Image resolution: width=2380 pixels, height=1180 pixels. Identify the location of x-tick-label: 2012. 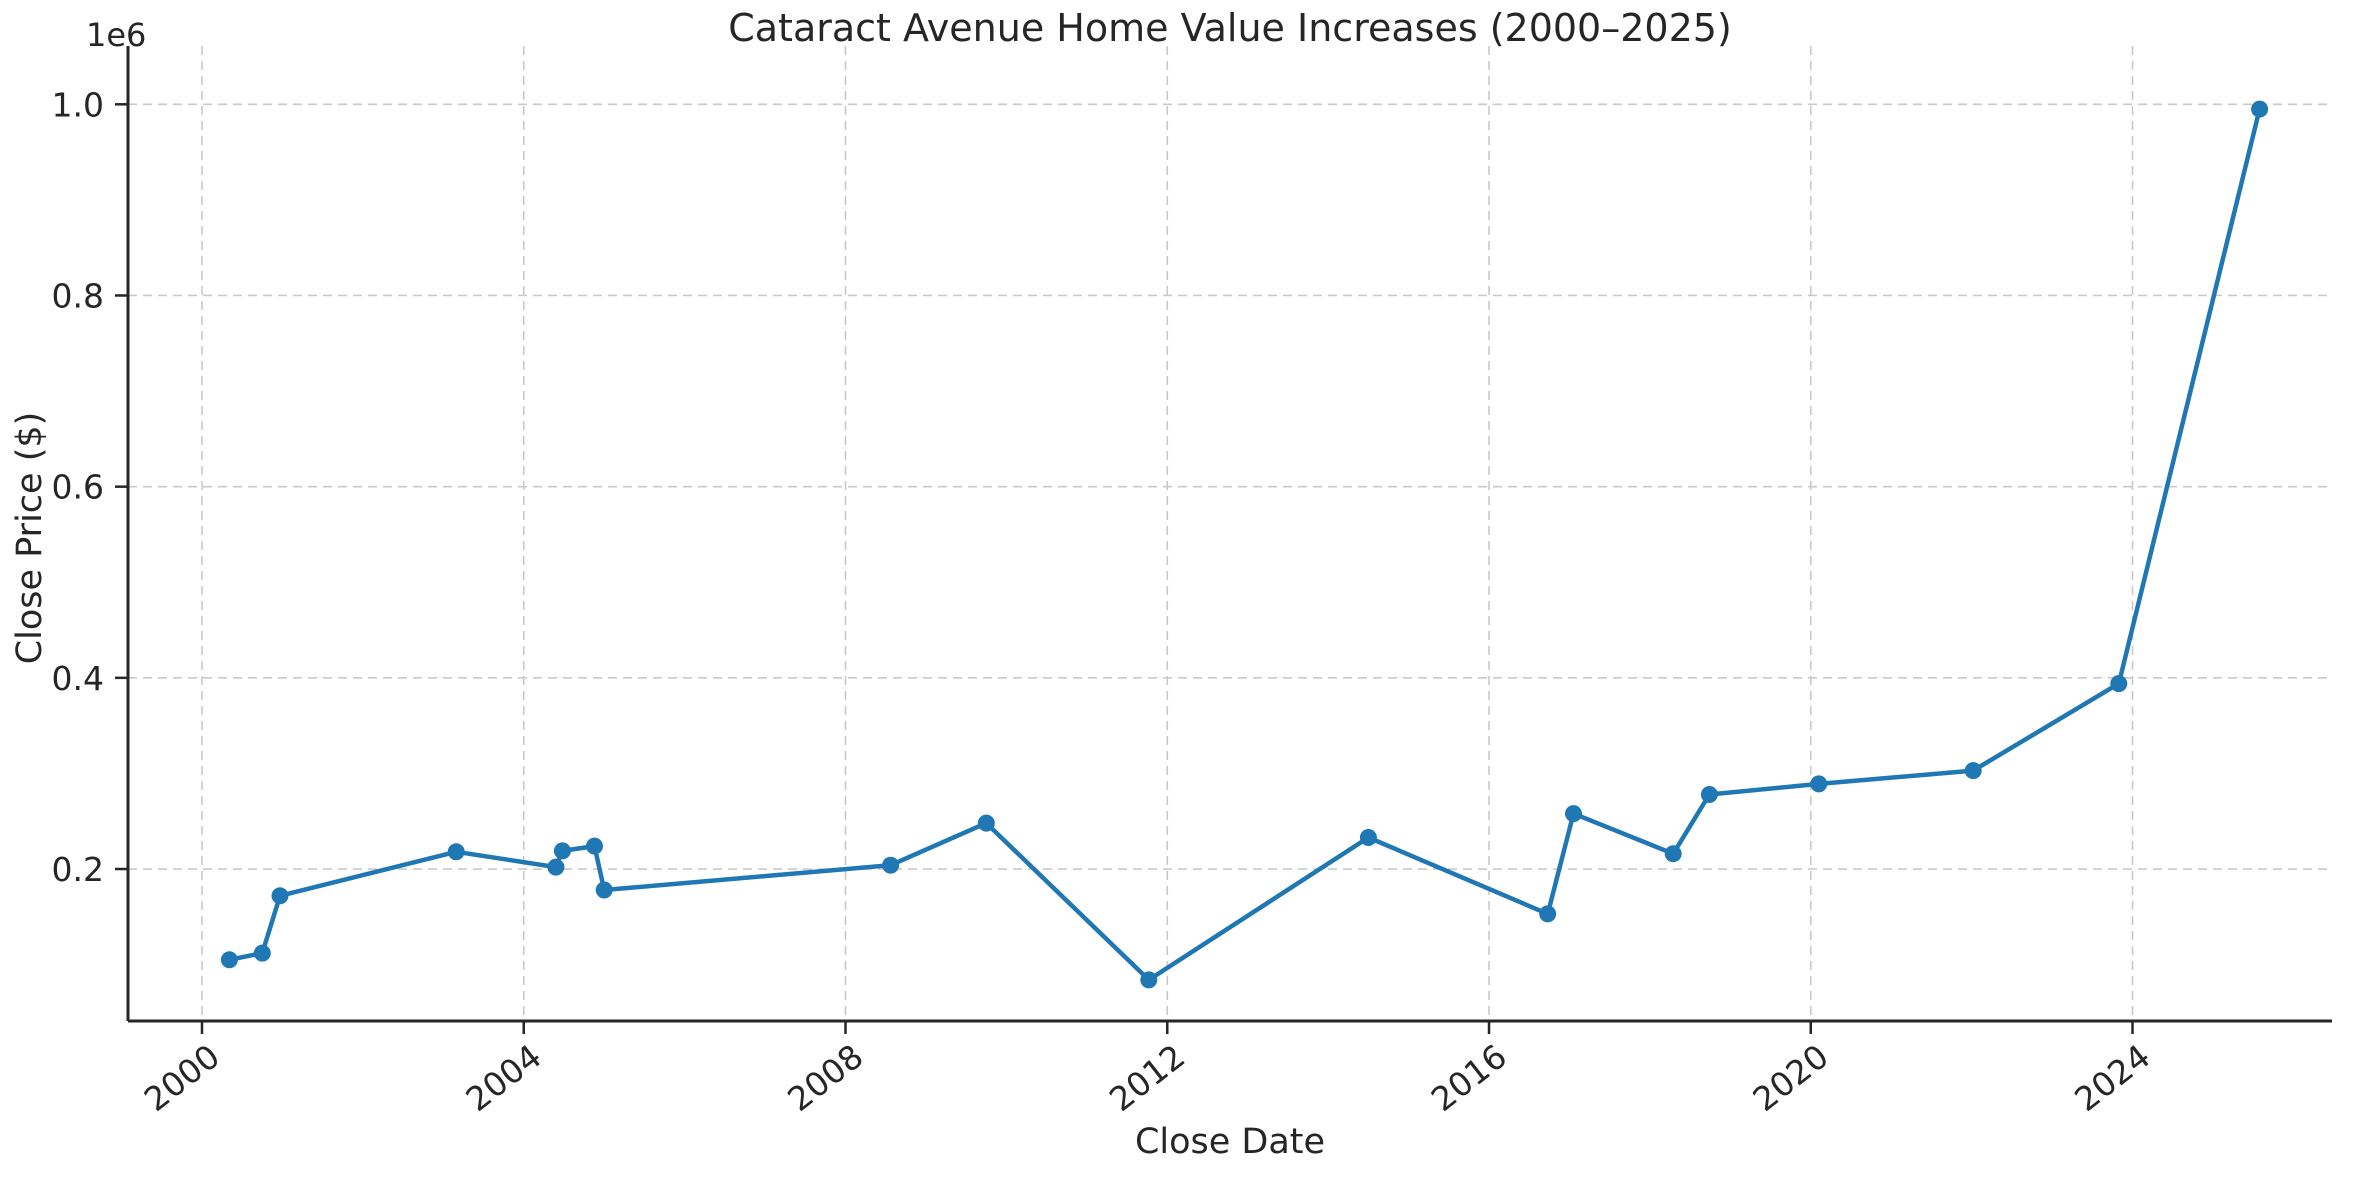
(1147, 1078).